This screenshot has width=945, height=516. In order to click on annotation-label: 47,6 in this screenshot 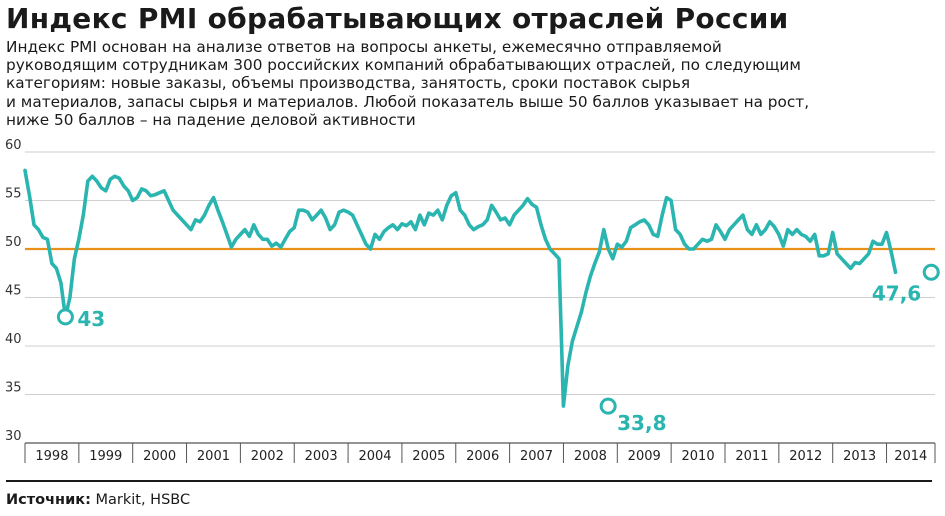, I will do `click(896, 293)`.